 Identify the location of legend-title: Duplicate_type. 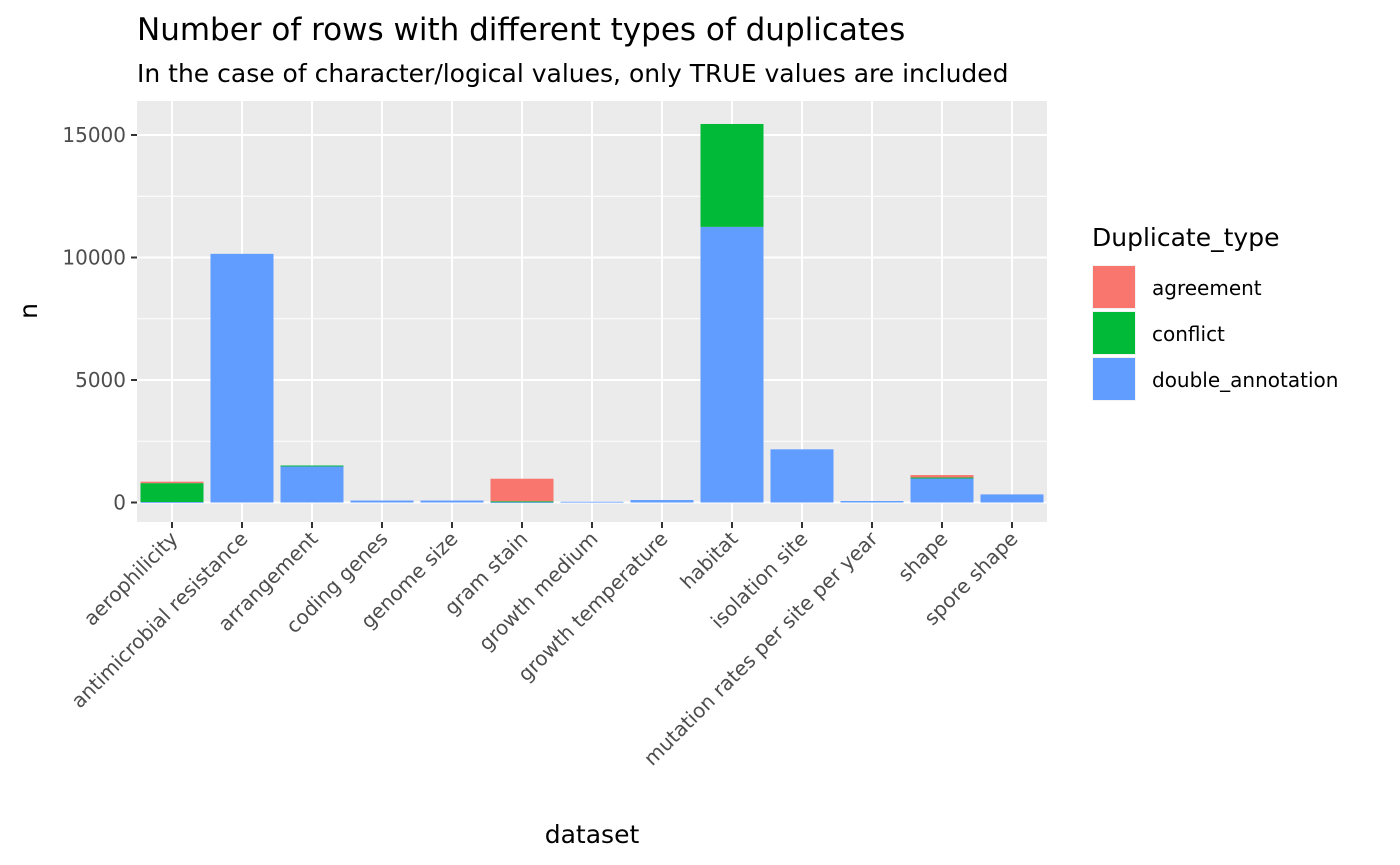
(1185, 237).